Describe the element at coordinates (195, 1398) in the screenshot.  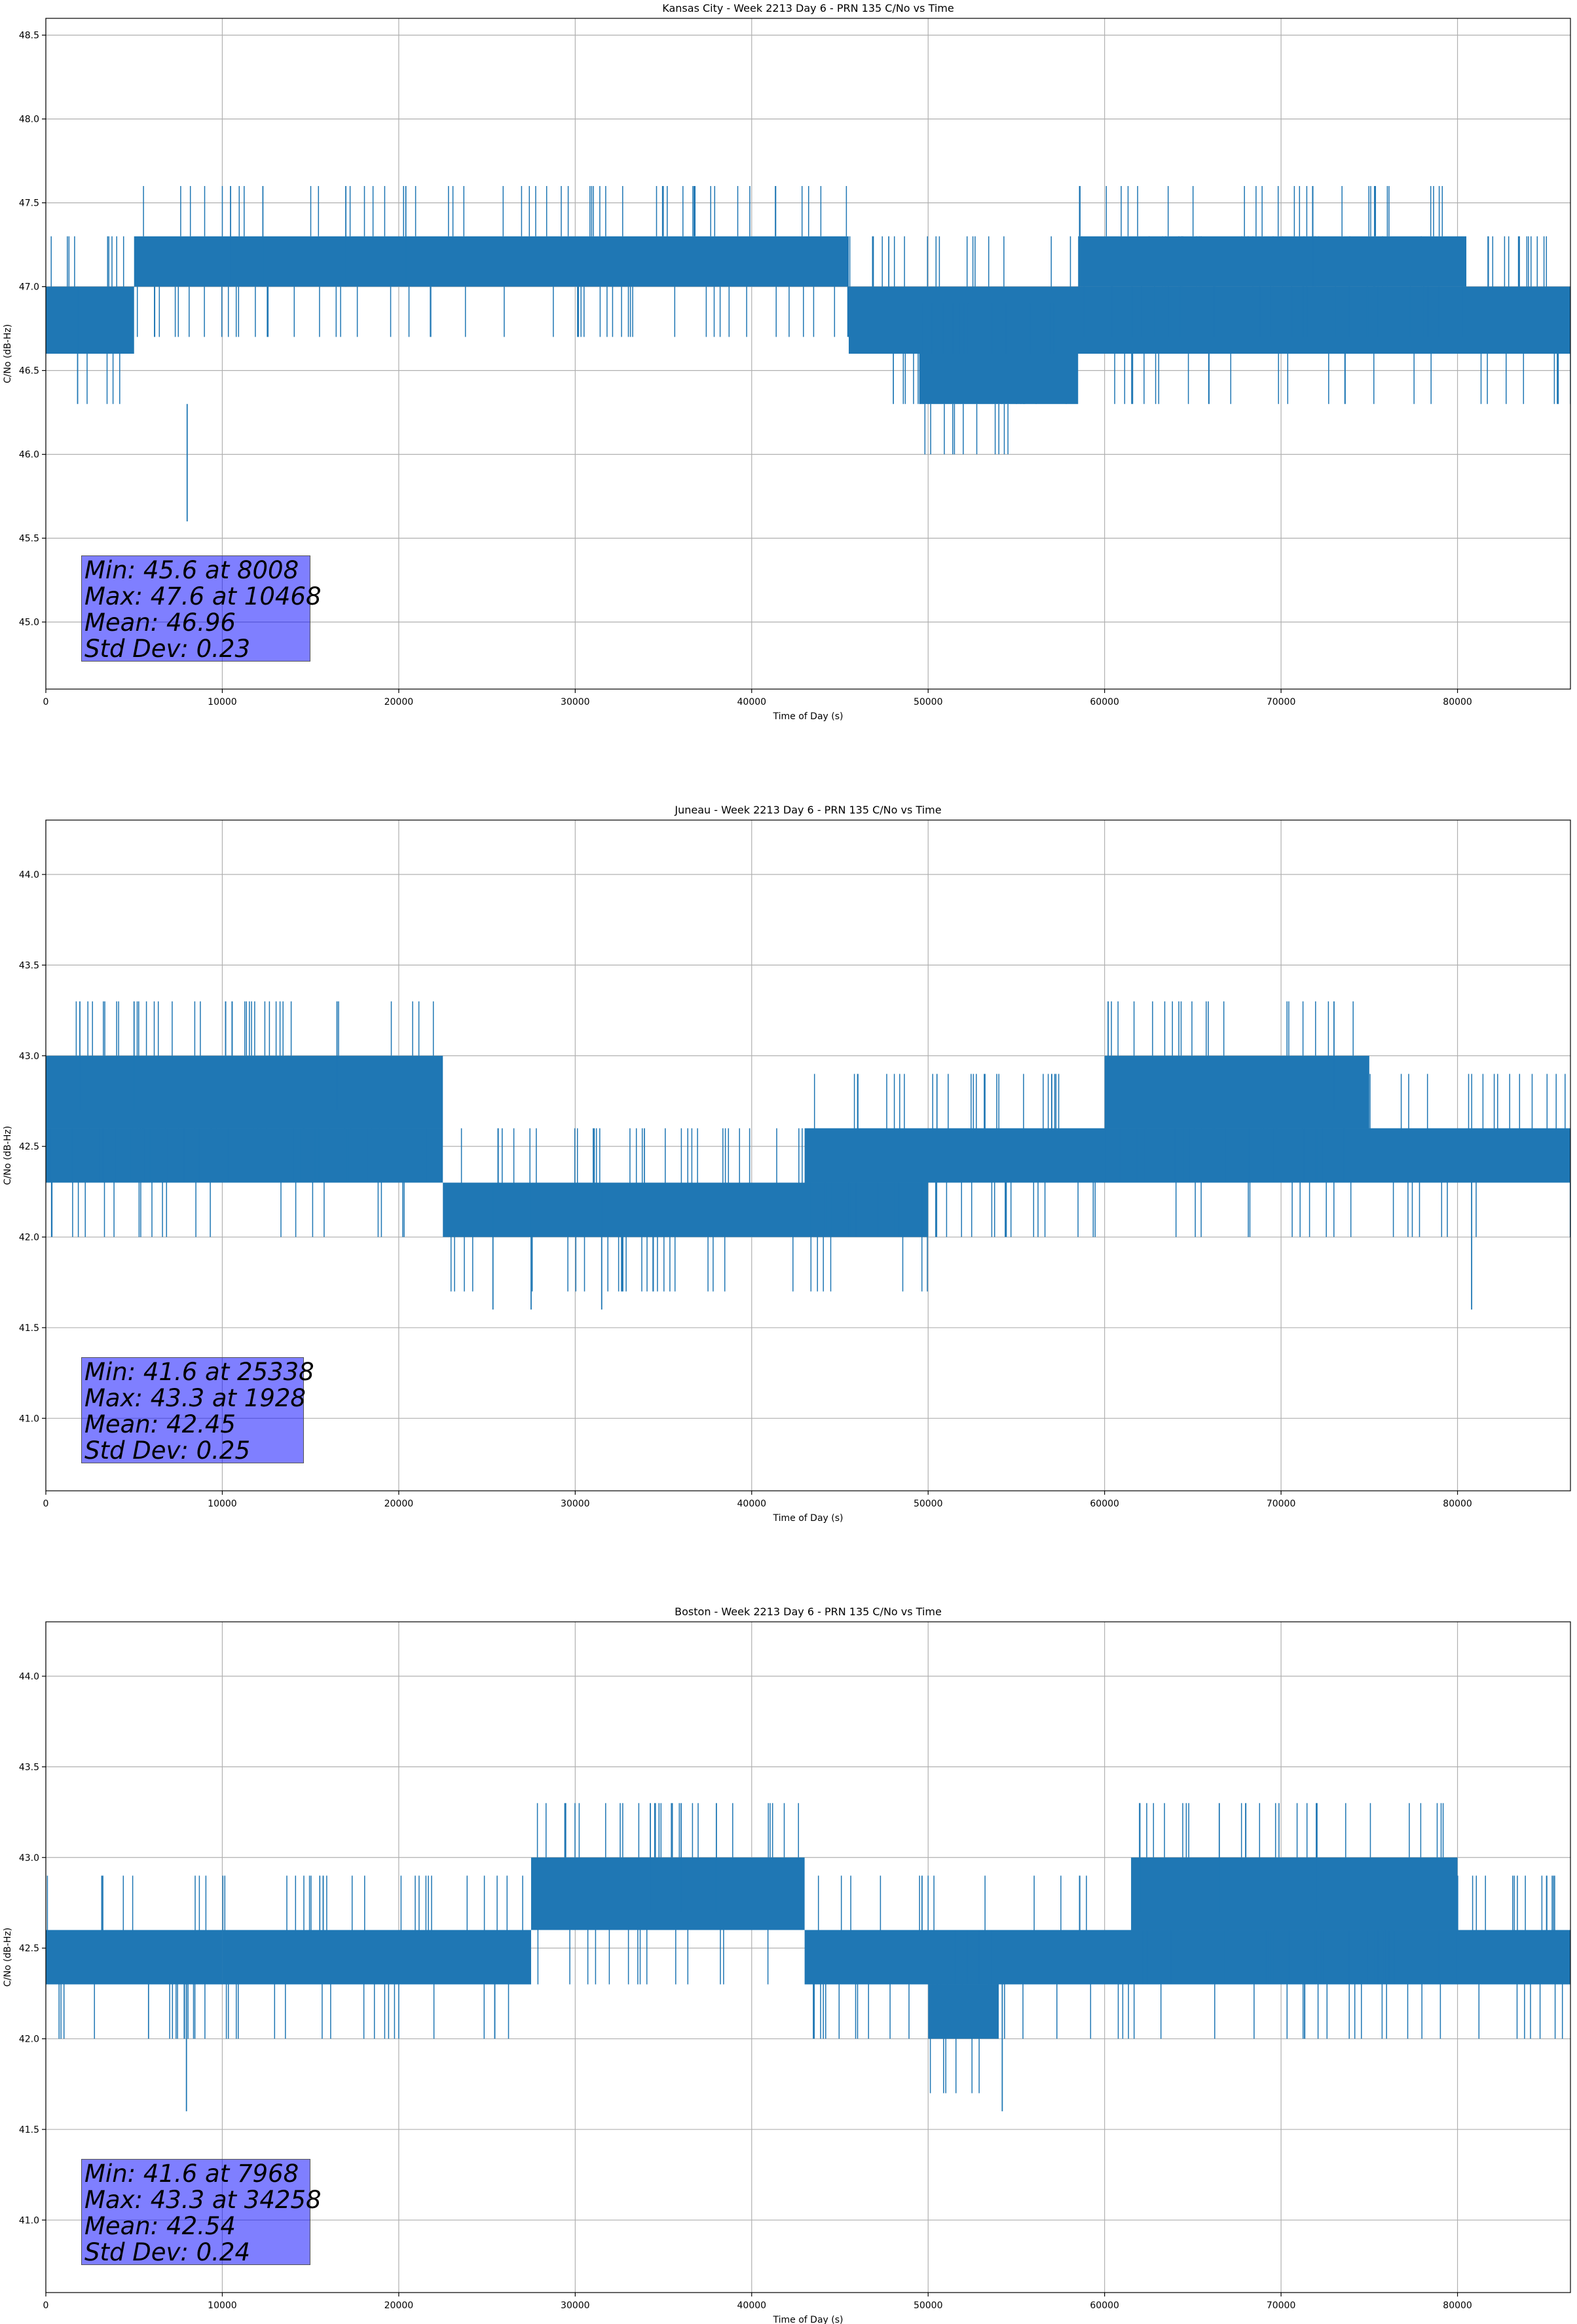
I see `stats-max: Max: 43.3 at 1928` at that location.